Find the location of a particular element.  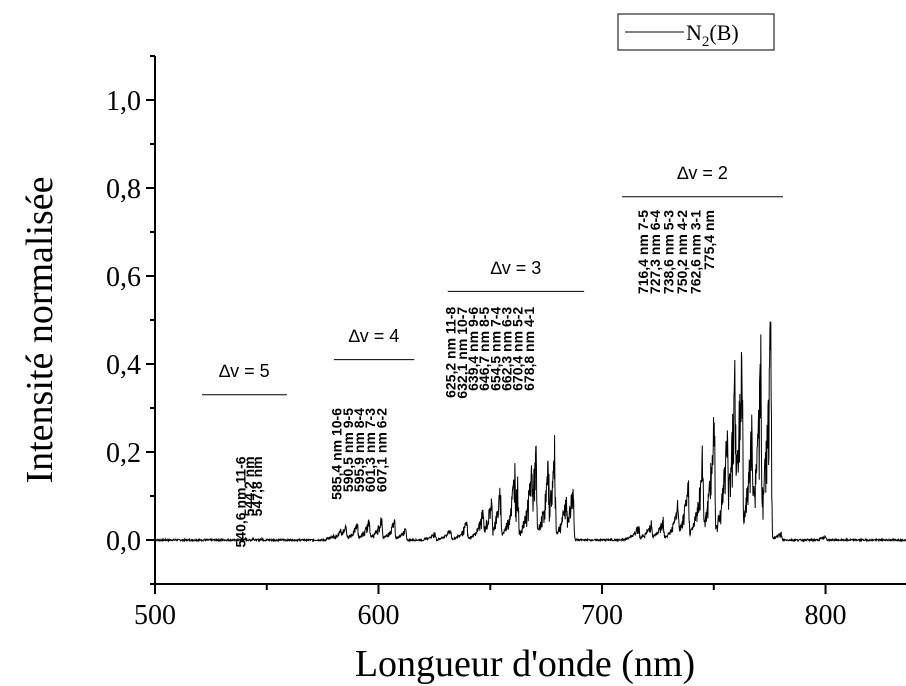

band-line-label: 678,8 nm 4-1 is located at coordinates (529, 349).